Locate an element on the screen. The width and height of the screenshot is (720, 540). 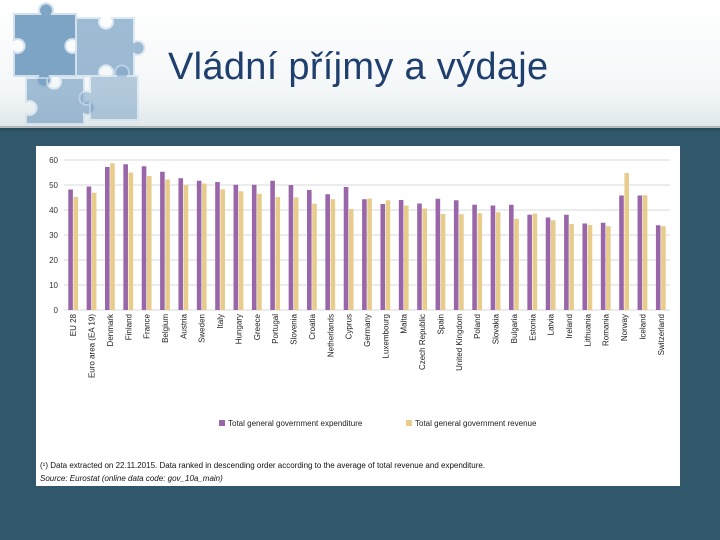
x-tick-label: Malta is located at coordinates (404, 323).